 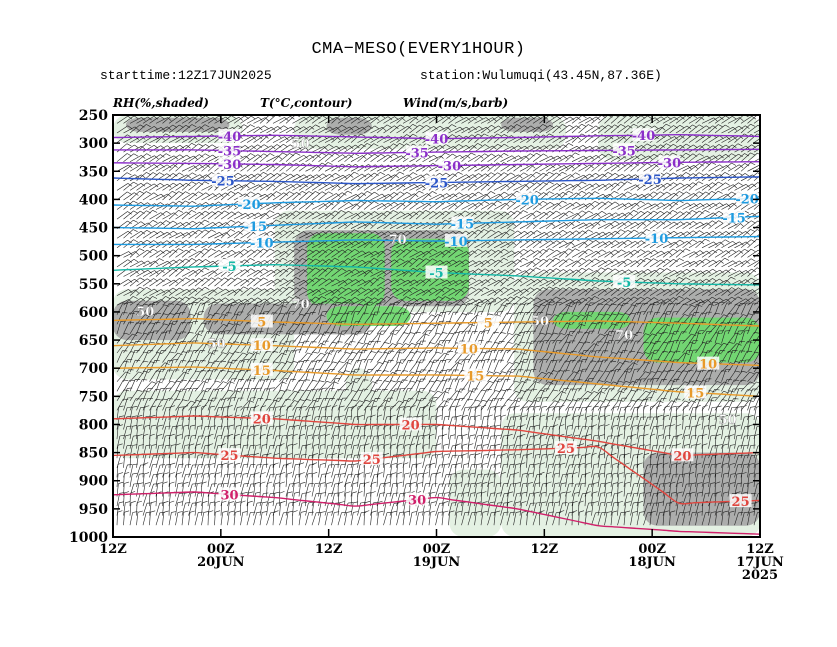 What do you see at coordinates (436, 138) in the screenshot?
I see `contour-label-bg` at bounding box center [436, 138].